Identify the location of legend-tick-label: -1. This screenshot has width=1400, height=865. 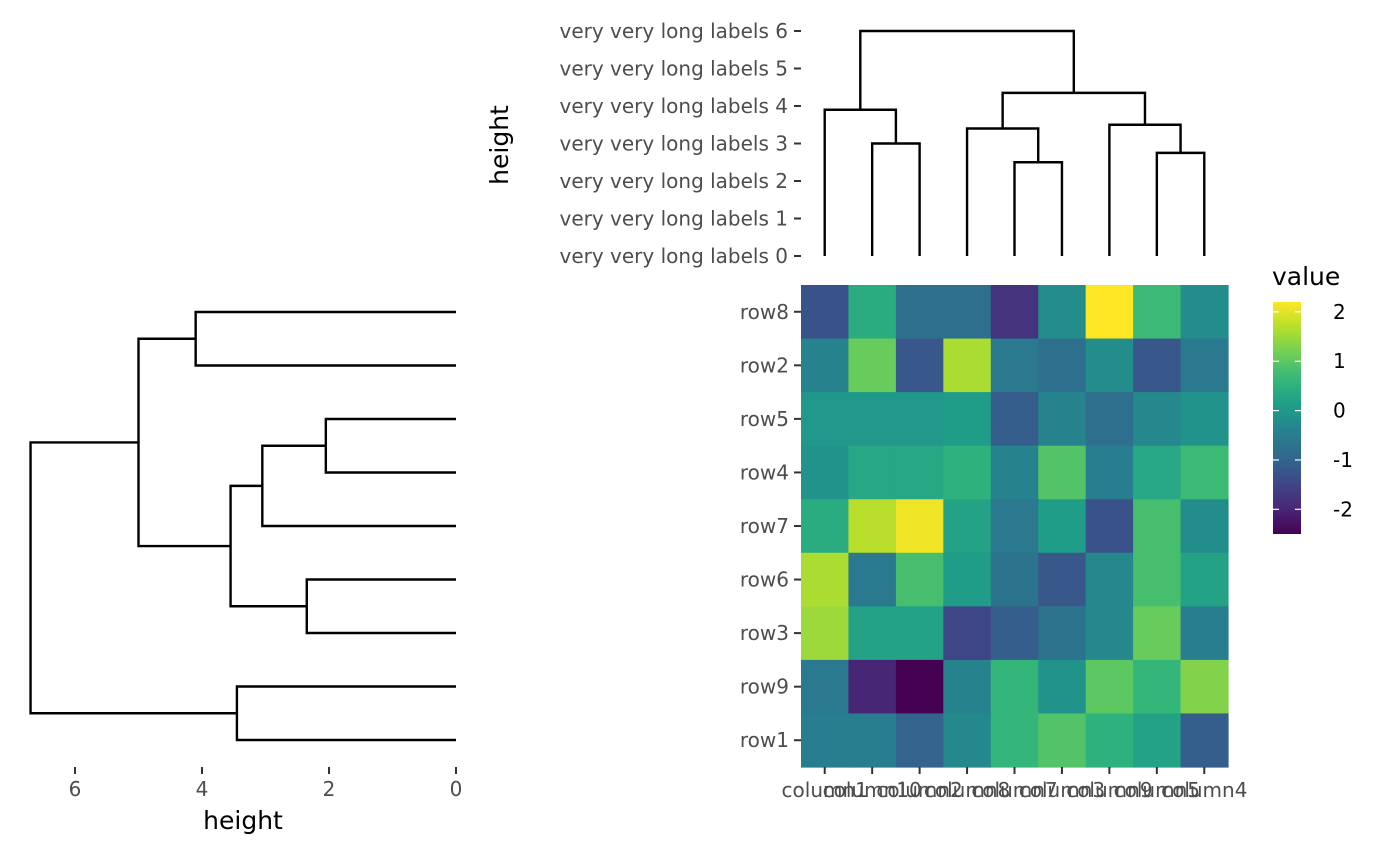
(1343, 460).